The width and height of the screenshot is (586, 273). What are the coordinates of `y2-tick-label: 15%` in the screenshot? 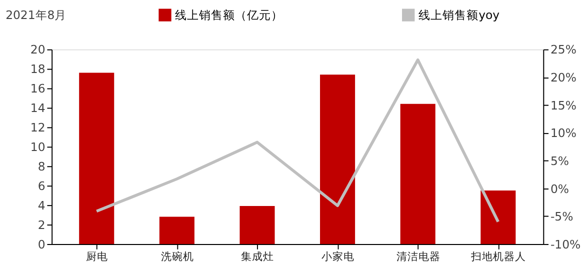 It's located at (563, 105).